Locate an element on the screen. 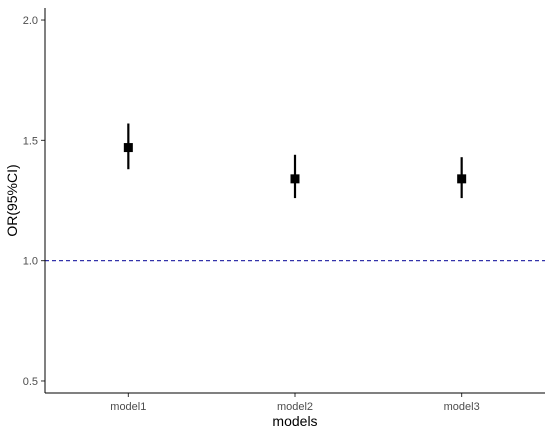  y-axis-title: OR(95%CI) is located at coordinates (12, 200).